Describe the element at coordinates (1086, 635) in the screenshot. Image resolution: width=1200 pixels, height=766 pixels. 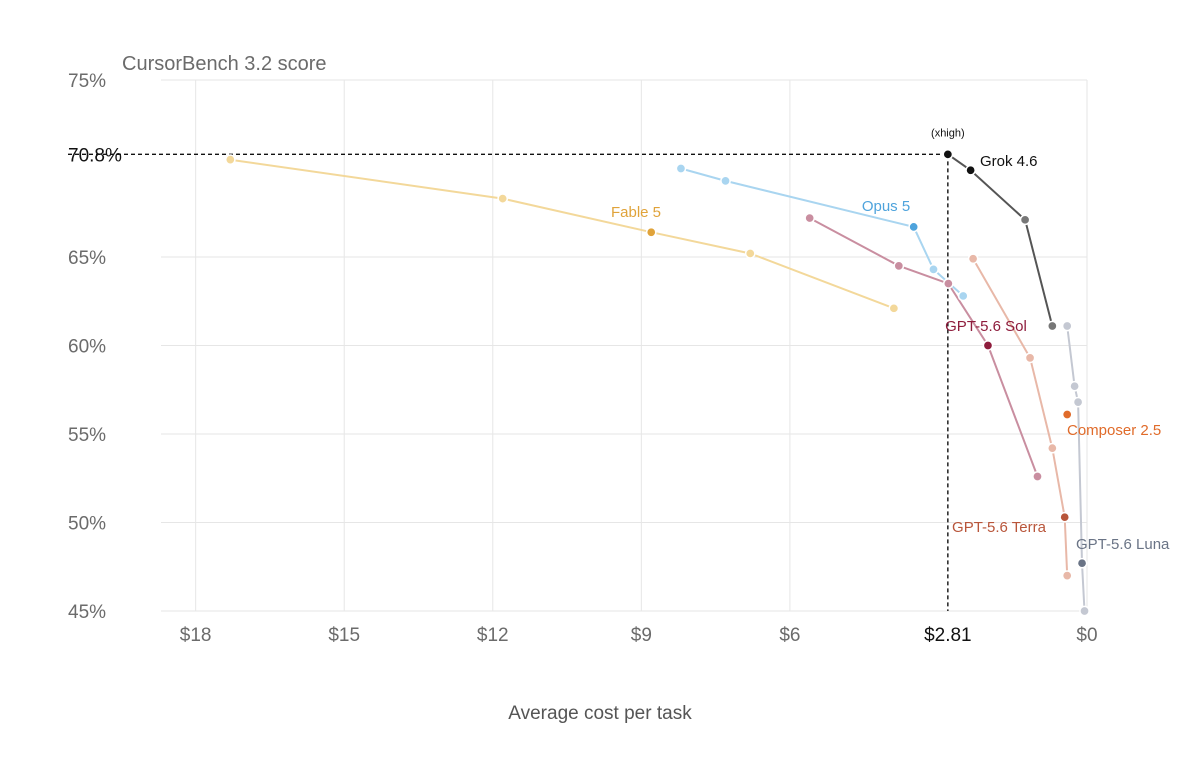
I see `x-tick-label: $0` at that location.